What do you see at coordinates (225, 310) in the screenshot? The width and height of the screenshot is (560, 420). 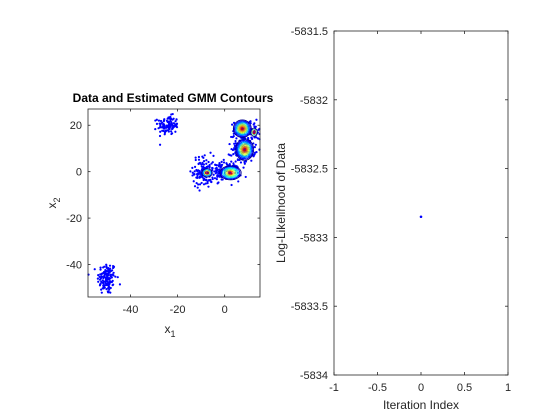 I see `x-tick-label: 0` at bounding box center [225, 310].